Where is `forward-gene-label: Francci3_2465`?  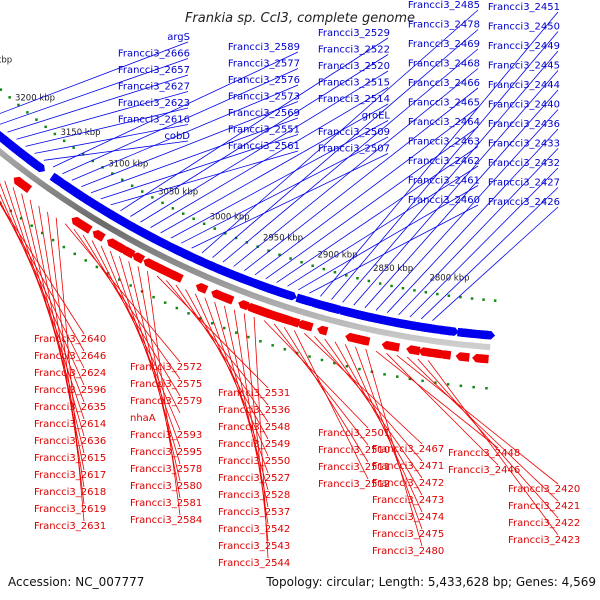
forward-gene-label: Francci3_2465 is located at coordinates (444, 103).